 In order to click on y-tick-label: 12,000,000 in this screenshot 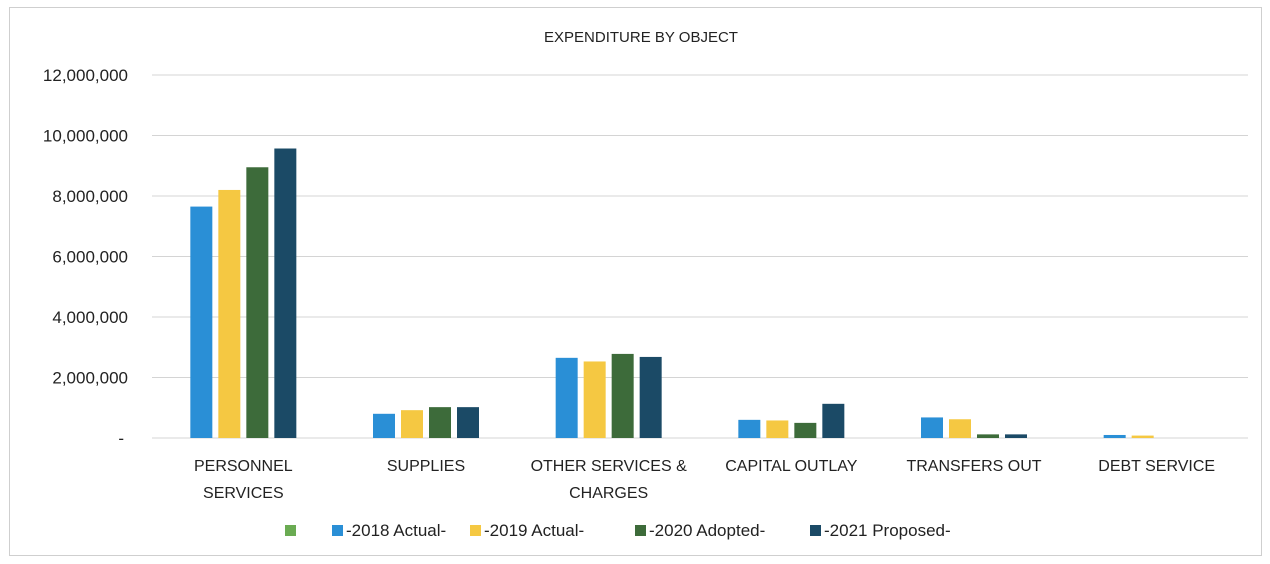, I will do `click(85, 75)`.